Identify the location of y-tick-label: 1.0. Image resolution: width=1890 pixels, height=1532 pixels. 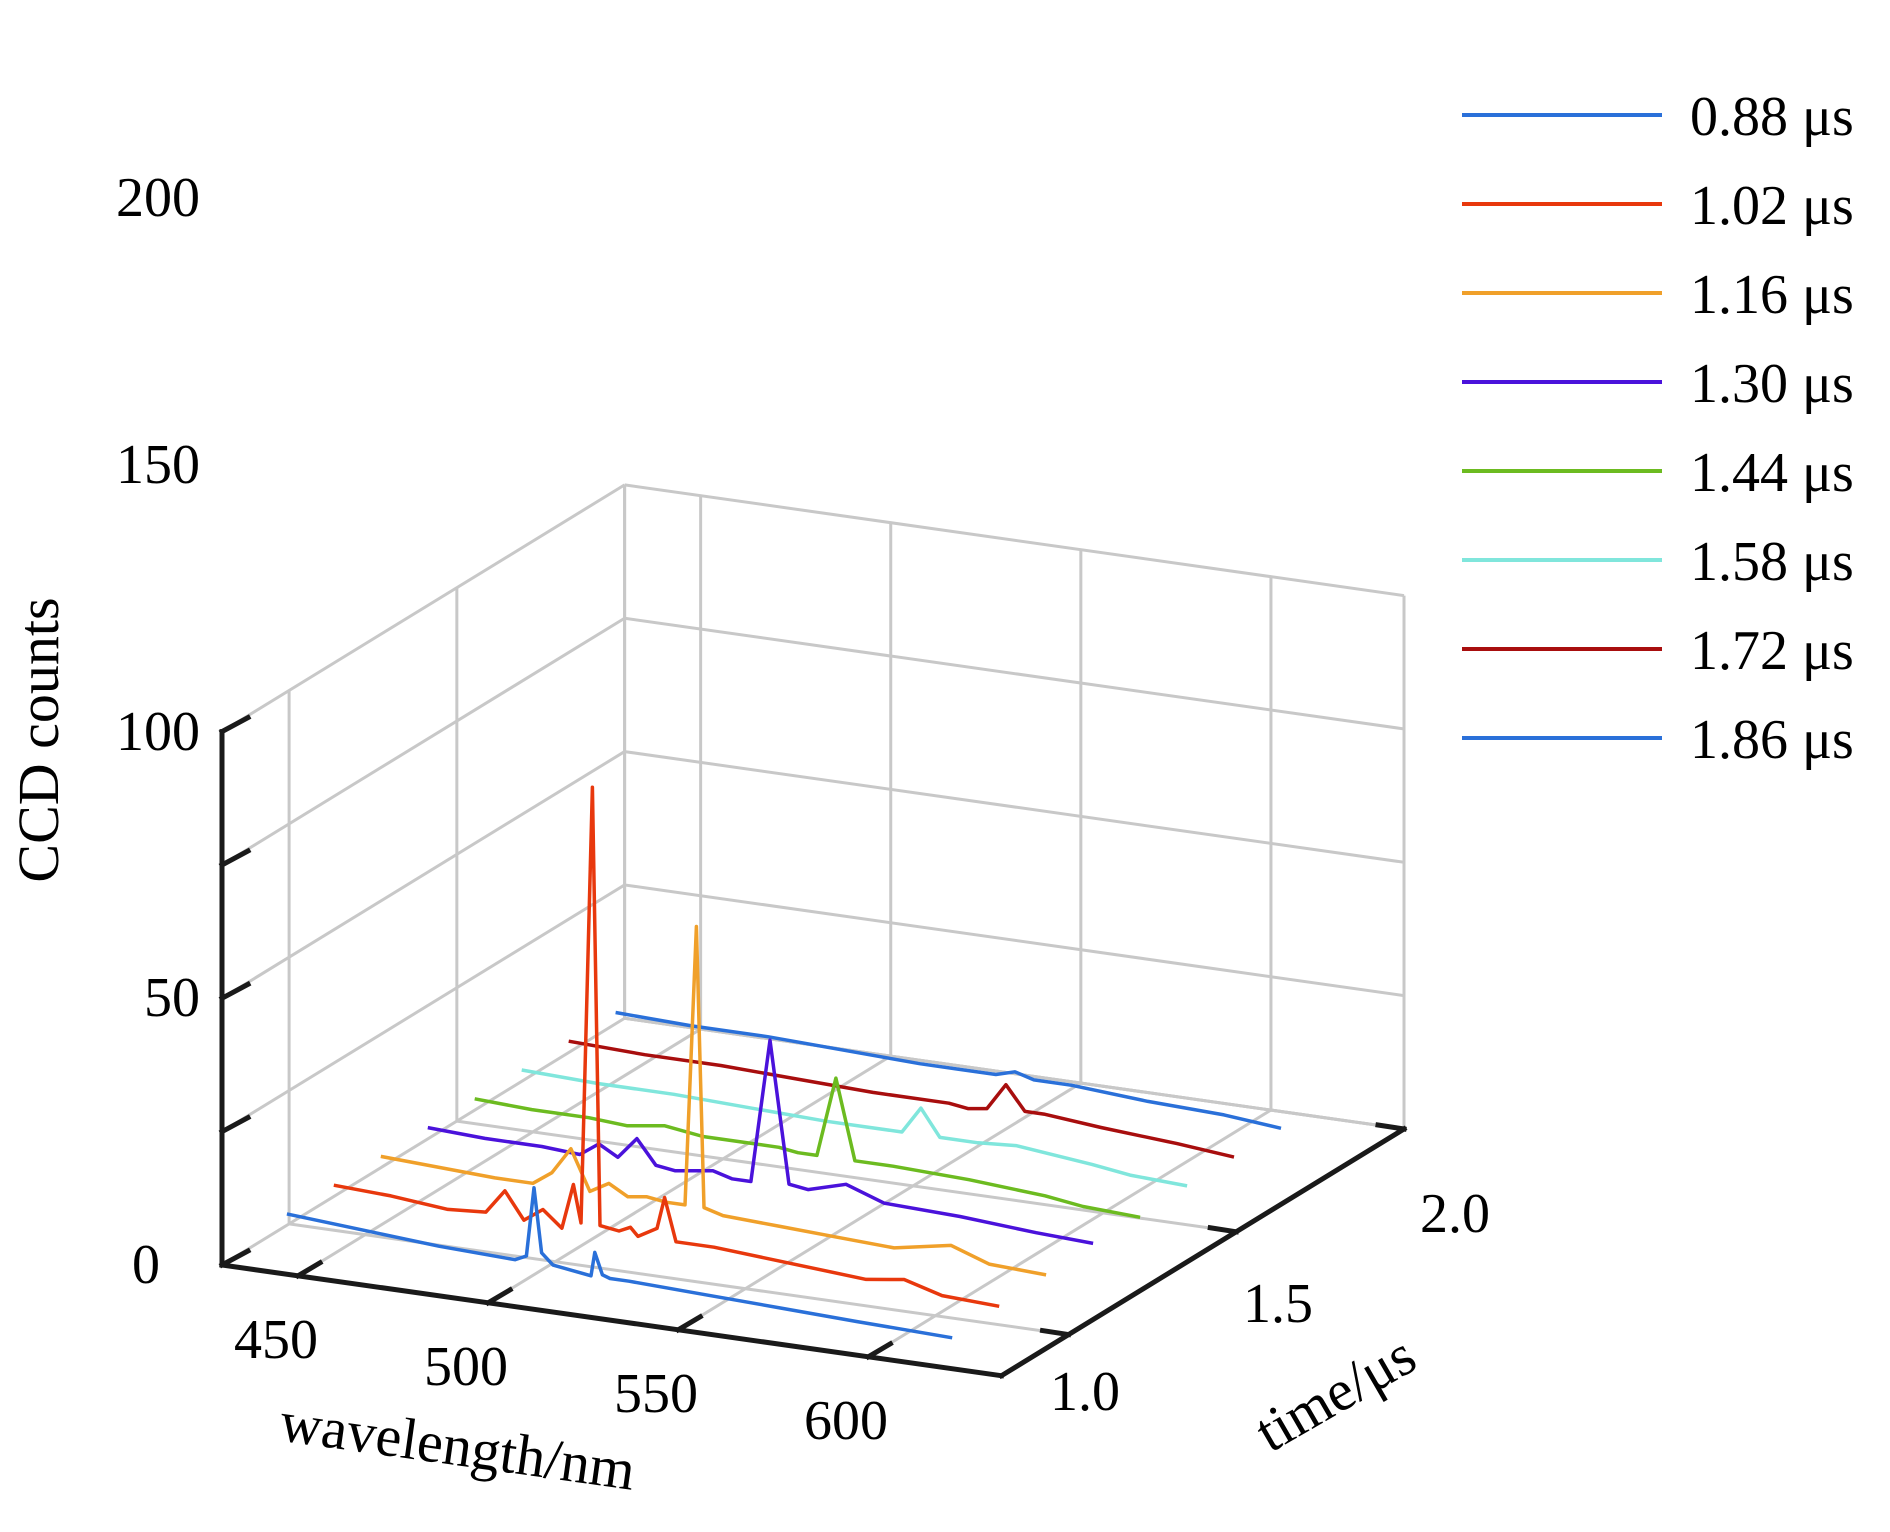
(1085, 1392).